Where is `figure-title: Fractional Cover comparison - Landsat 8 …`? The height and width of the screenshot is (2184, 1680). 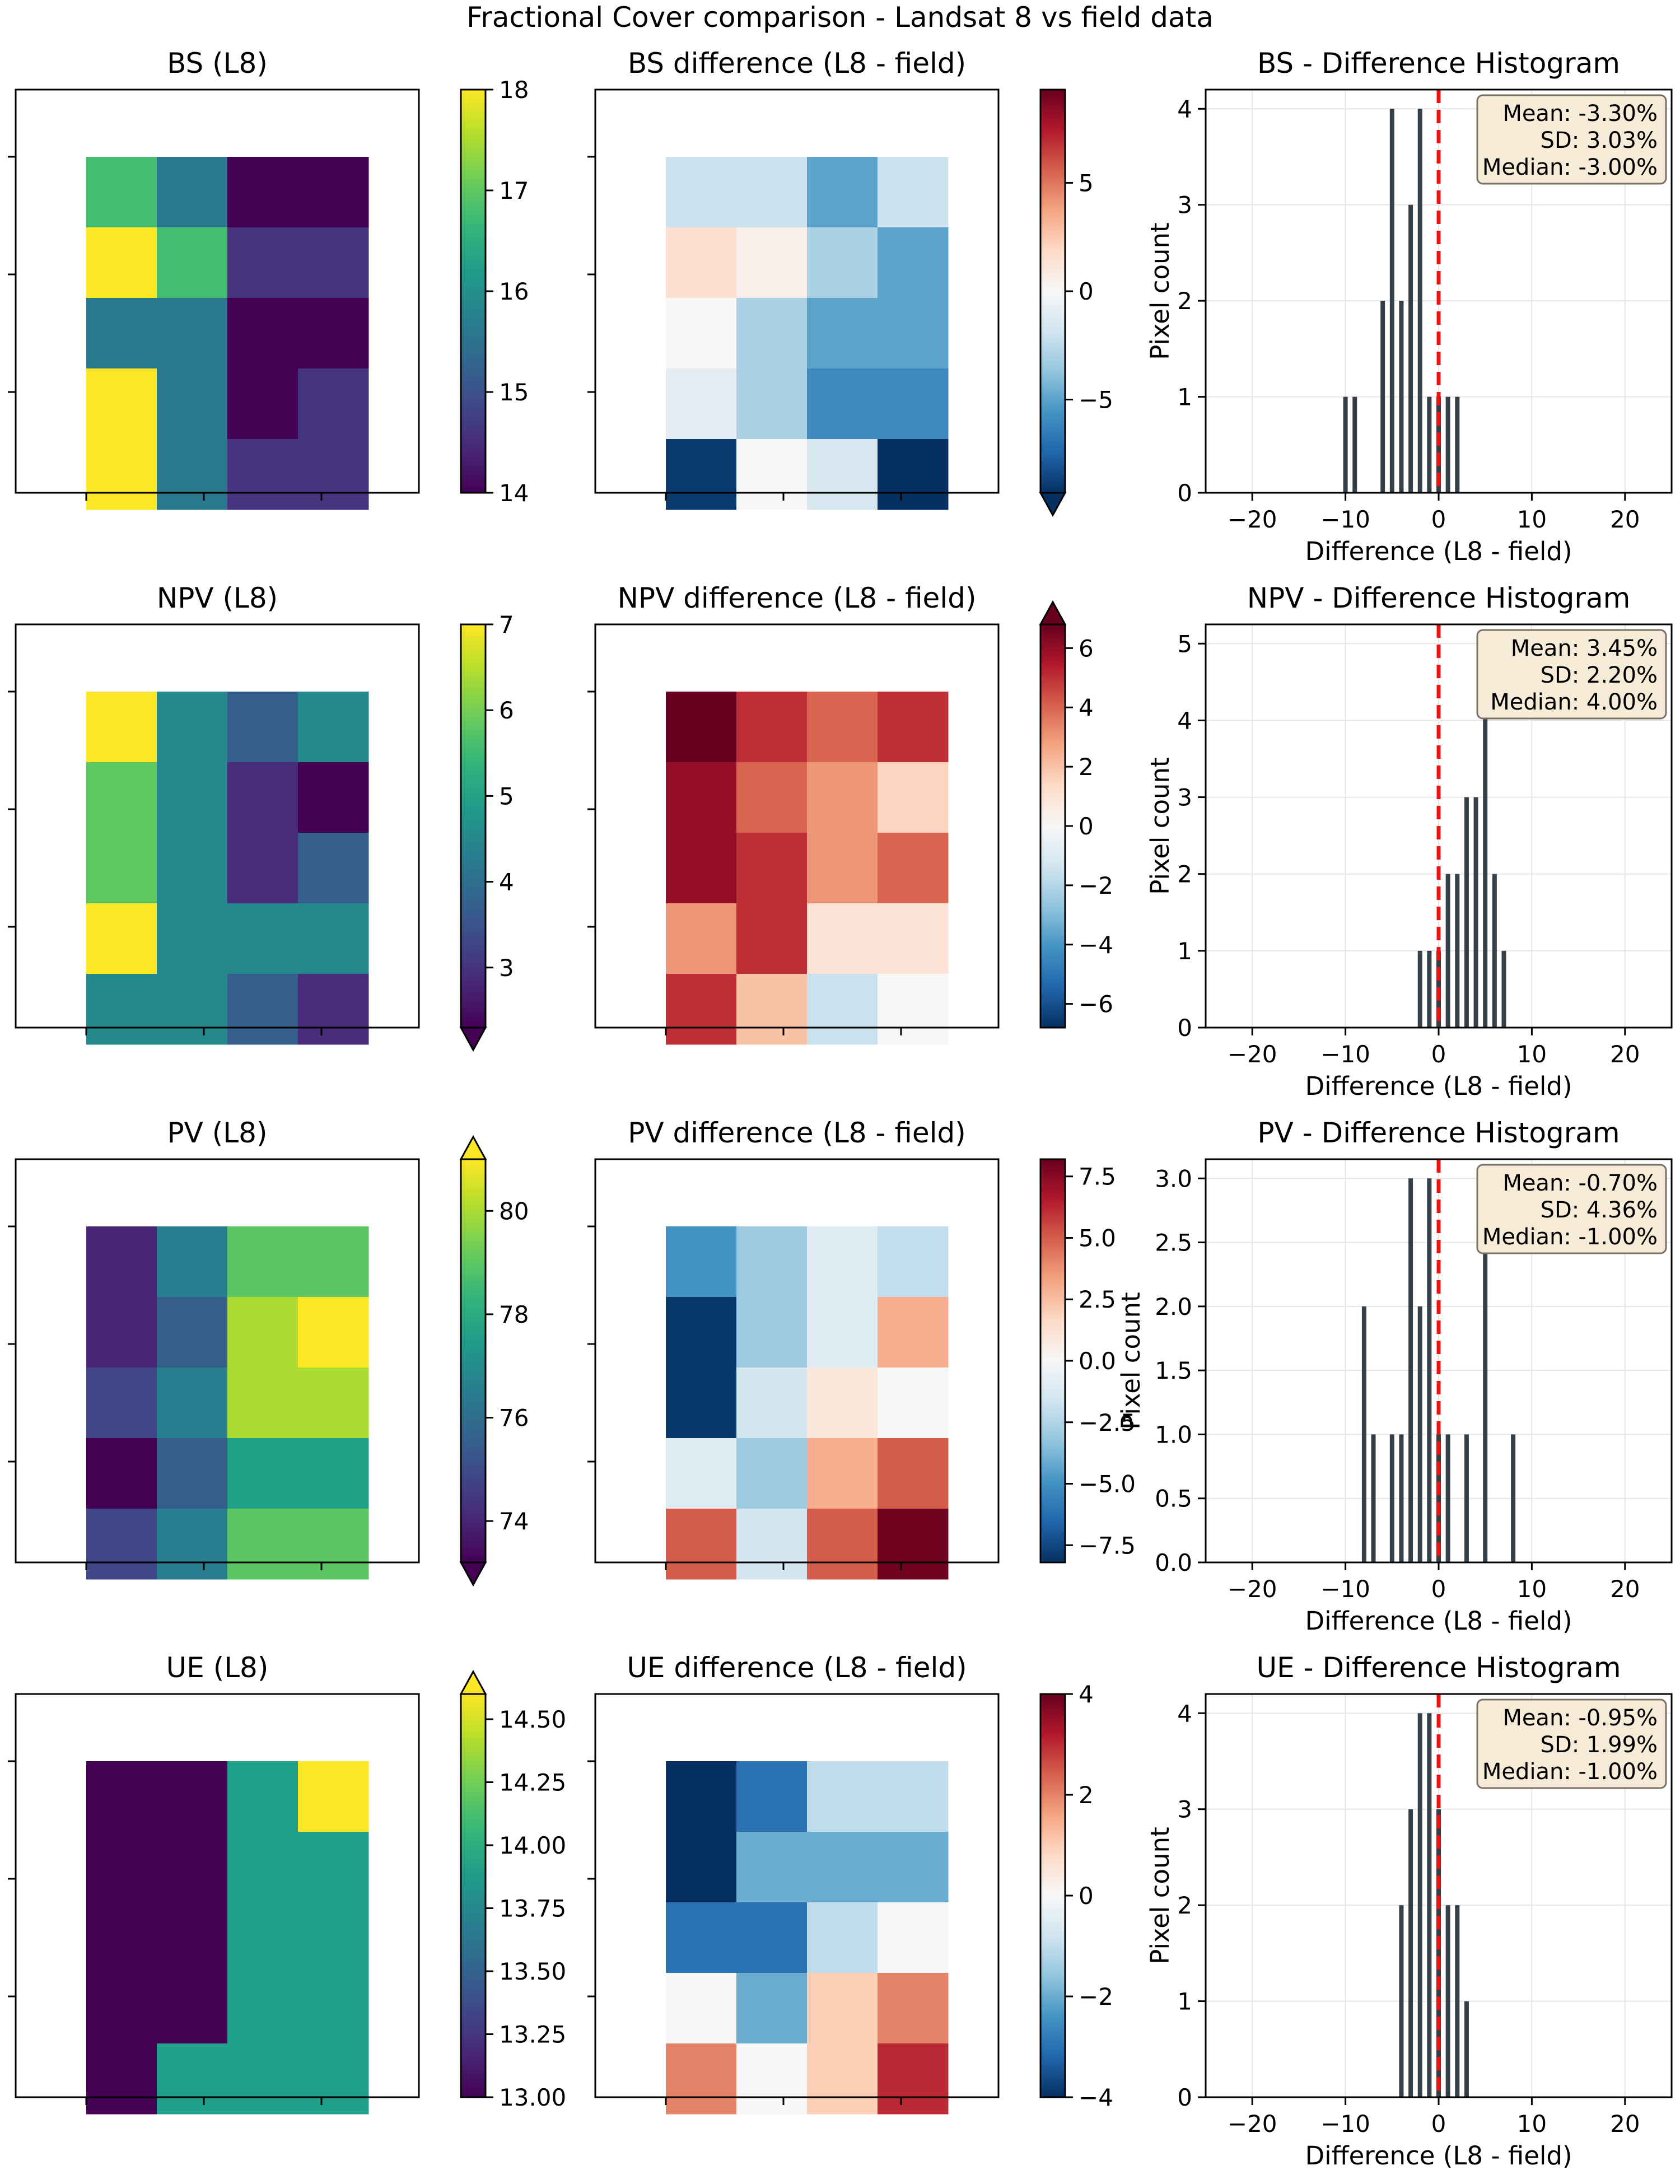 figure-title: Fractional Cover comparison - Landsat 8 … is located at coordinates (840, 17).